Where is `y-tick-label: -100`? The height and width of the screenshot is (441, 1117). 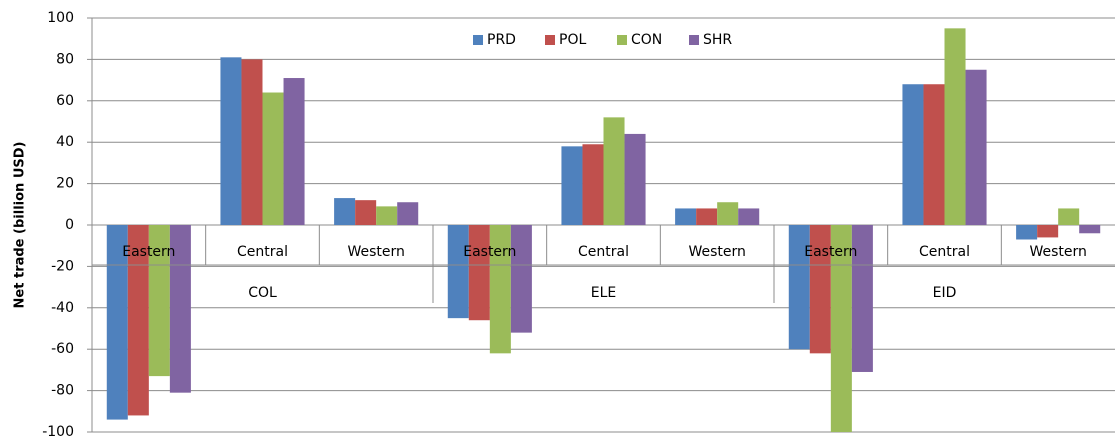
y-tick-label: -100 is located at coordinates (58, 430).